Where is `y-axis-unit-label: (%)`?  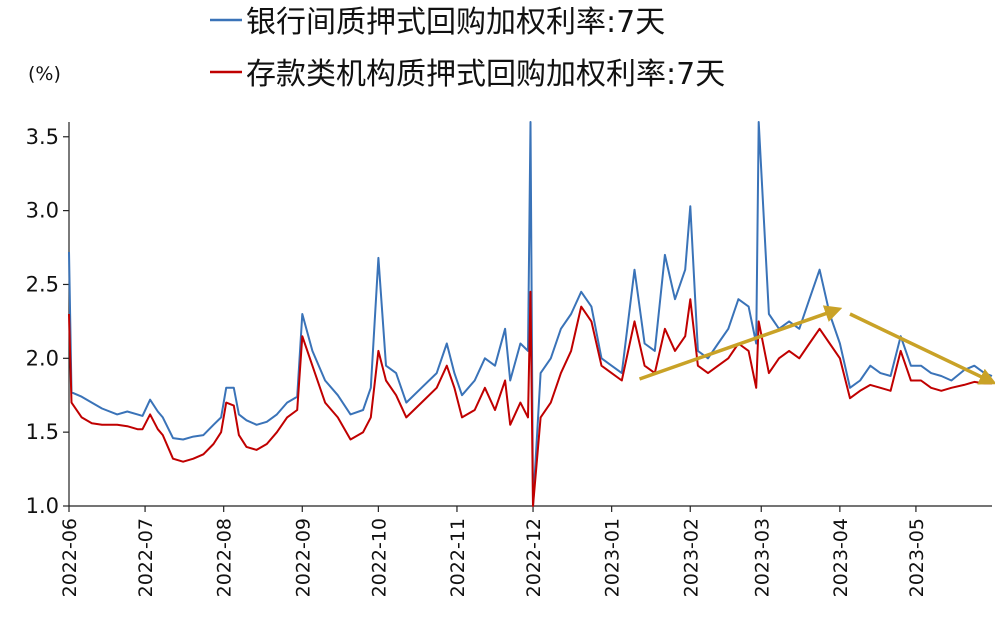
y-axis-unit-label: (%) is located at coordinates (44, 74).